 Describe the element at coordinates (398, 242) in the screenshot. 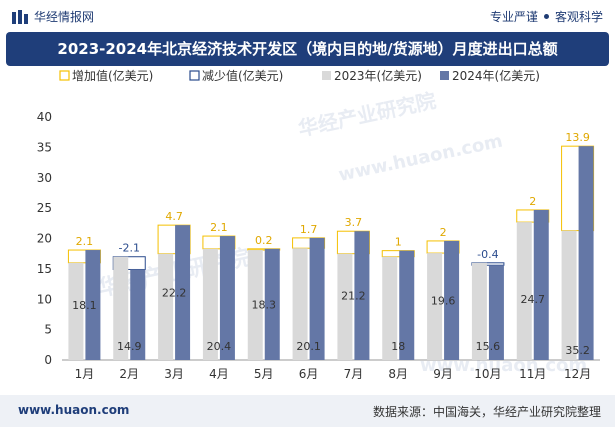

I see `change-label: 1` at that location.